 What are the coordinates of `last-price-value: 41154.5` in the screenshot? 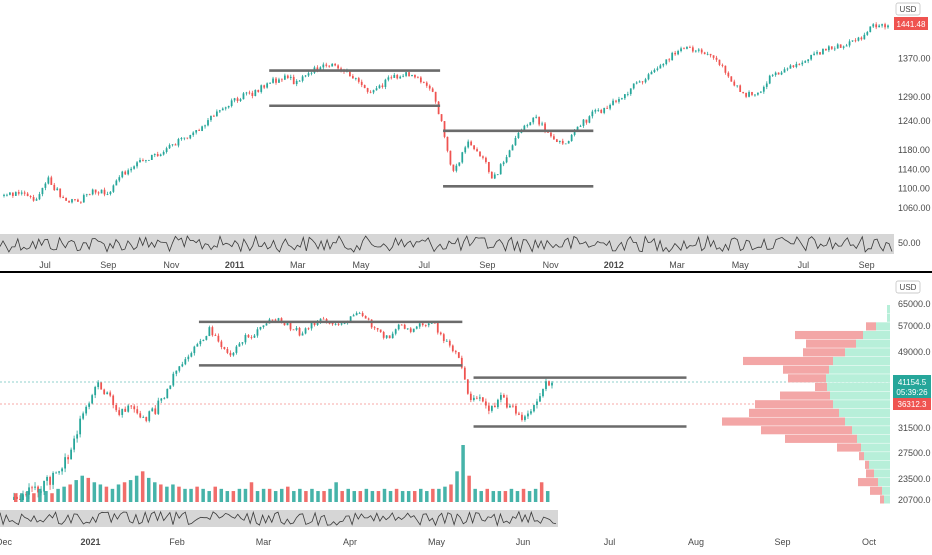 It's located at (912, 382).